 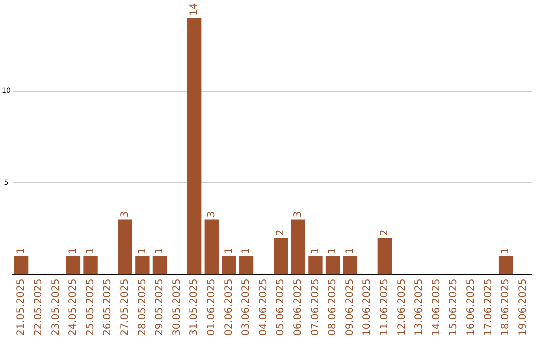 I want to click on x-tick-label: 04.06.2025, so click(x=264, y=307).